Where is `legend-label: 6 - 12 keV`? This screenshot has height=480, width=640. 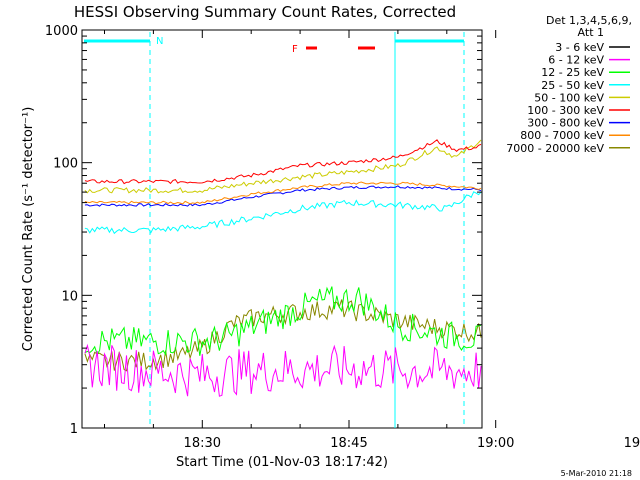 legend-label: 6 - 12 keV is located at coordinates (576, 60).